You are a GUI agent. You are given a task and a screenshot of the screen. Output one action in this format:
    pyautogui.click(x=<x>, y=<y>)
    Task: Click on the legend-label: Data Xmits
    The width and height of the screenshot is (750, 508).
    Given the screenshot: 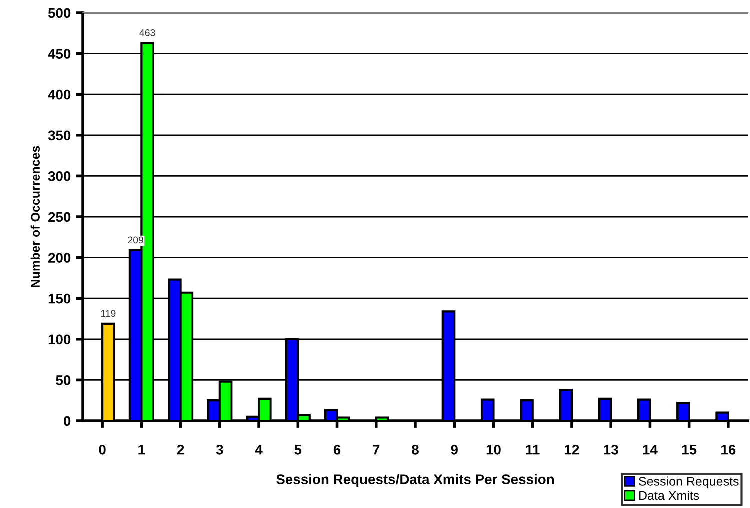 What is the action you would take?
    pyautogui.click(x=670, y=495)
    